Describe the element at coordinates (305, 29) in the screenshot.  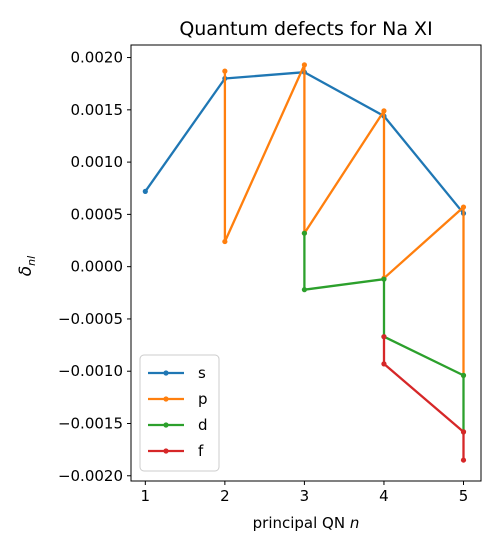
I see `chart-title: Quantum defects for Na XI` at that location.